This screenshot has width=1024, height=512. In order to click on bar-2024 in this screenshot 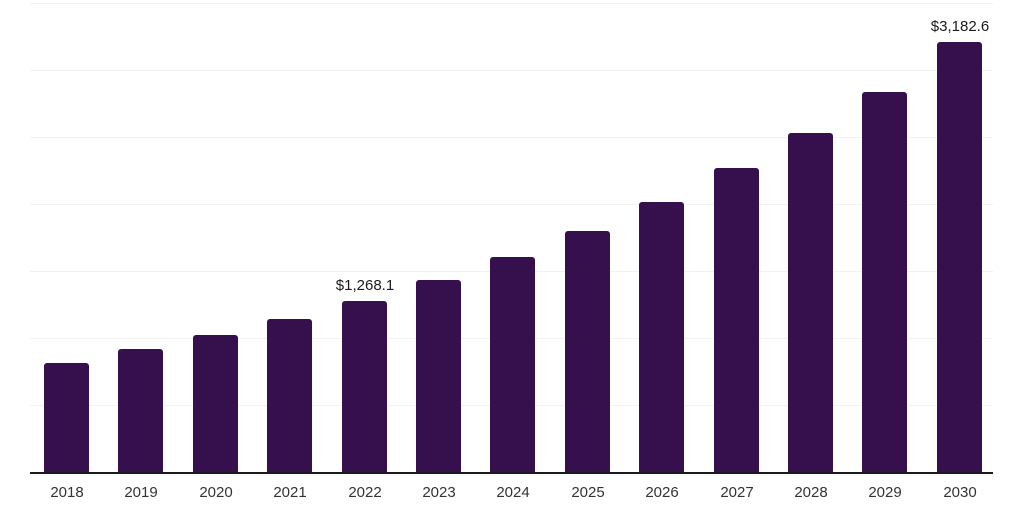, I will do `click(512, 364)`.